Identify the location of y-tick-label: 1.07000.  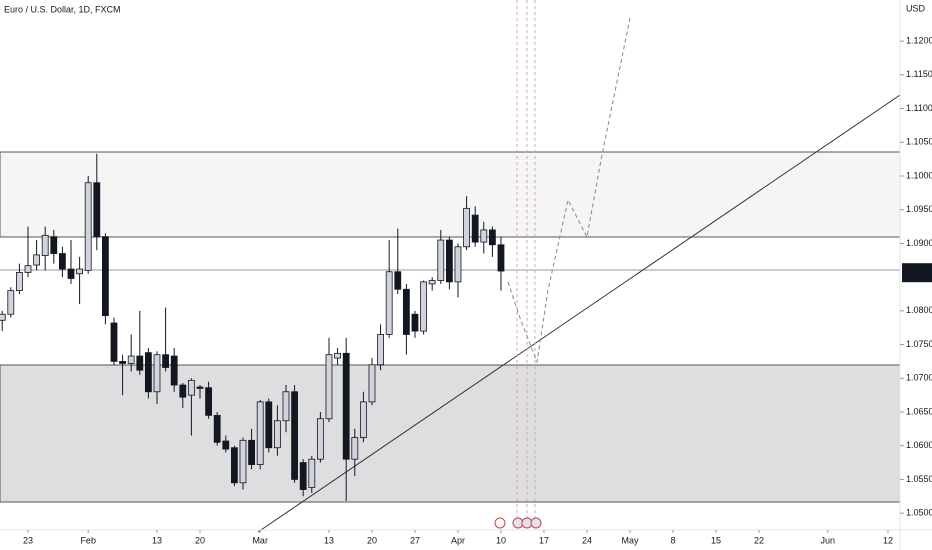
(919, 378).